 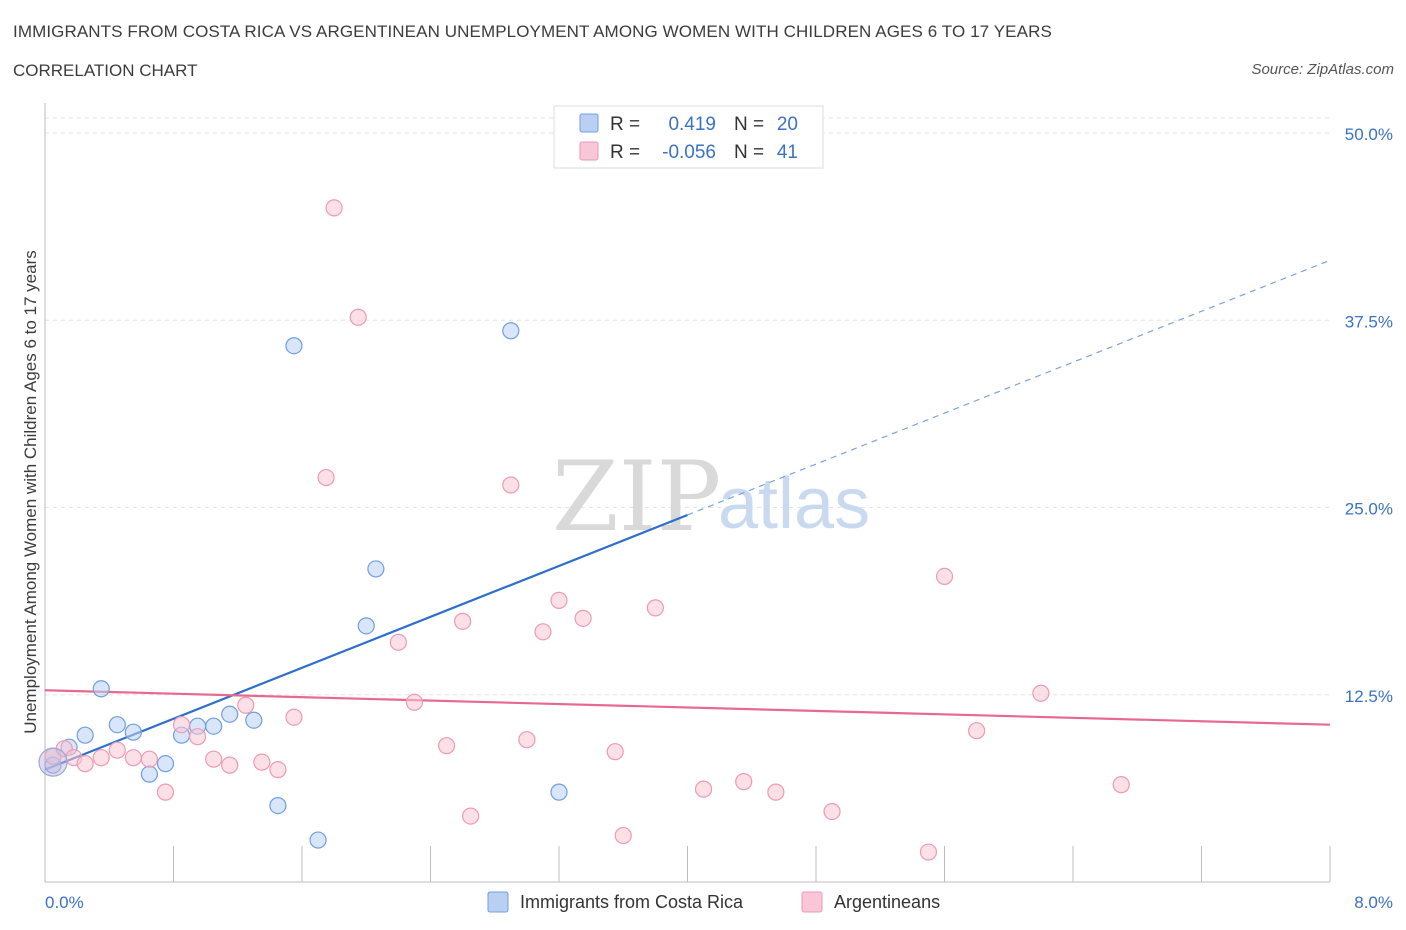 I want to click on legend-r-value-2: -0.056, so click(x=689, y=152).